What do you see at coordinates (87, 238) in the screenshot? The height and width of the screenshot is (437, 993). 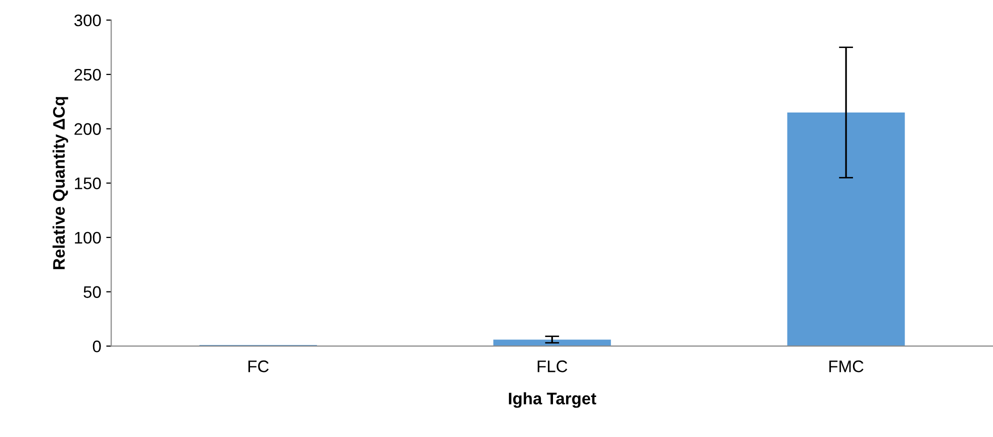 I see `y-tick-label: 100` at bounding box center [87, 238].